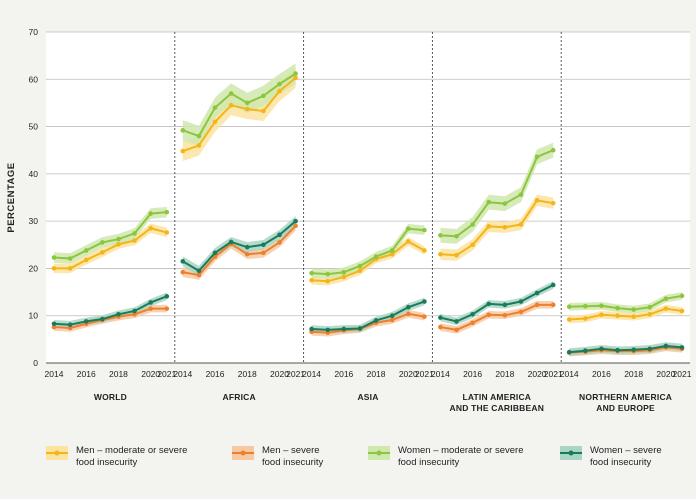  What do you see at coordinates (497, 193) in the screenshot?
I see `band-women_moderate_severe` at bounding box center [497, 193].